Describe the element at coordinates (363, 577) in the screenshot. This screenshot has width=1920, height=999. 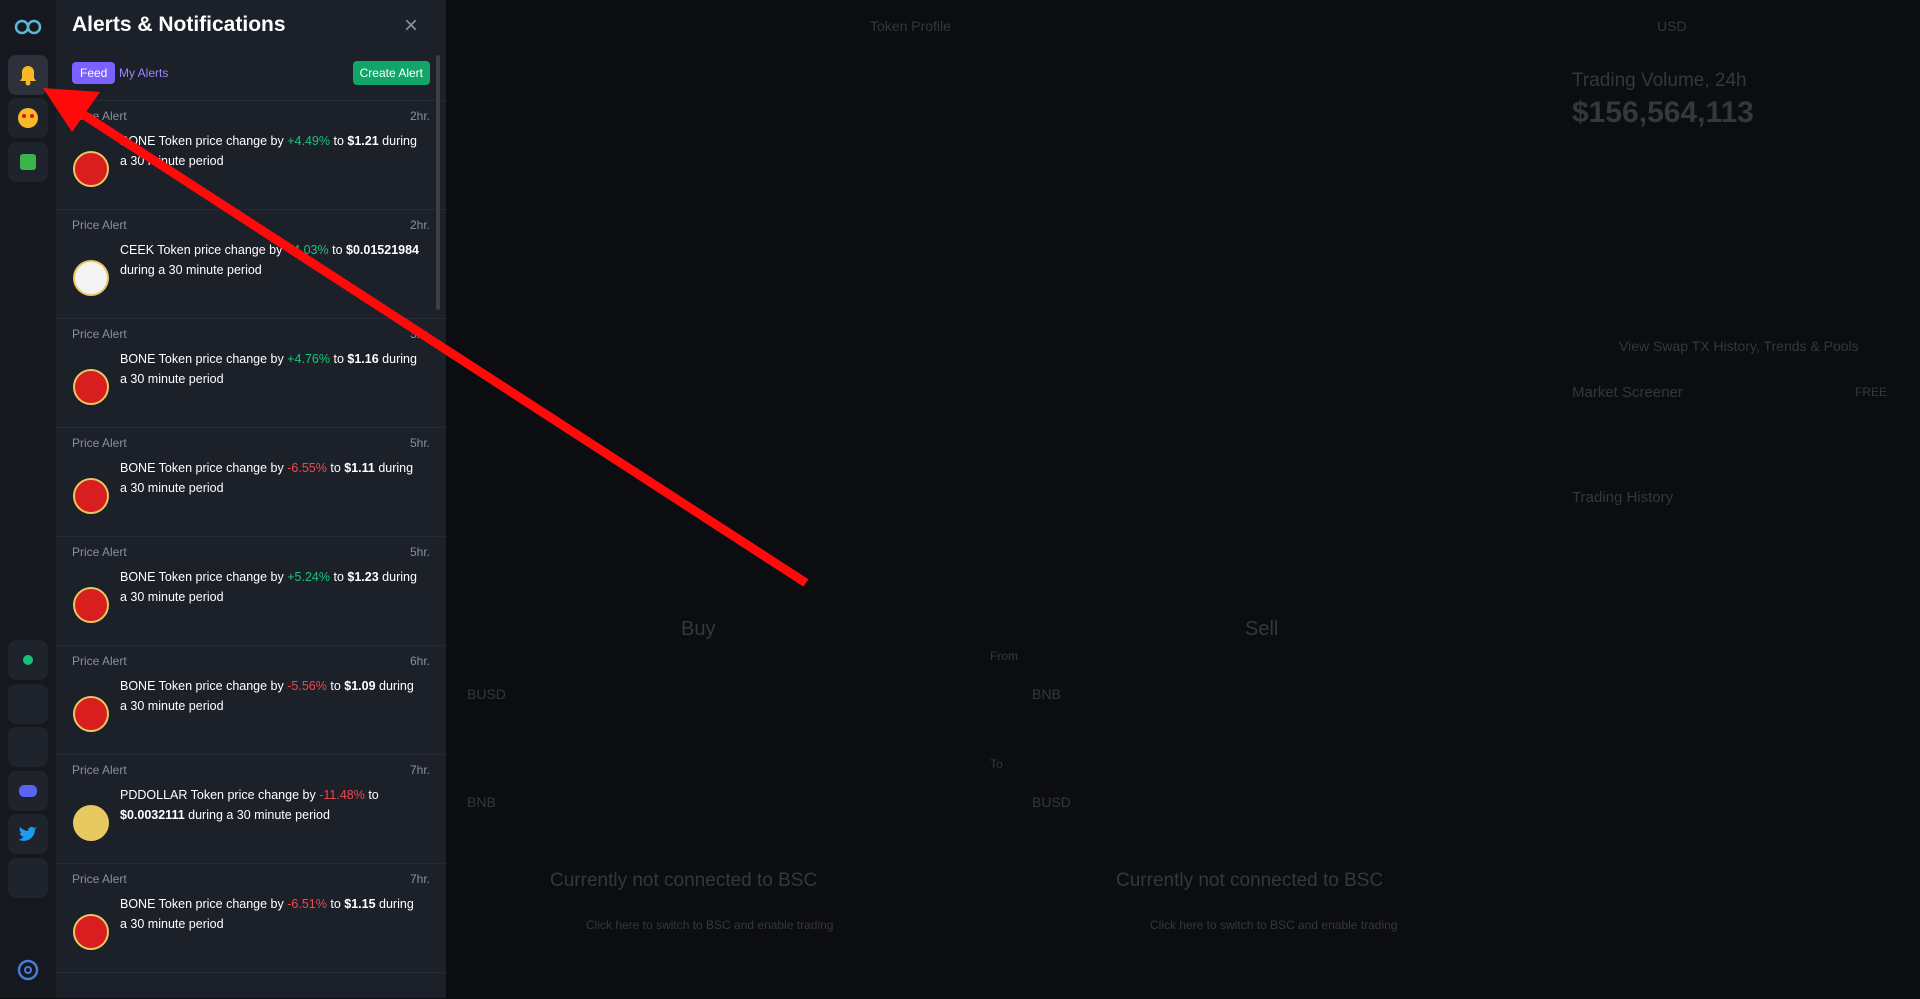
I see `alert-price: $1.23` at that location.